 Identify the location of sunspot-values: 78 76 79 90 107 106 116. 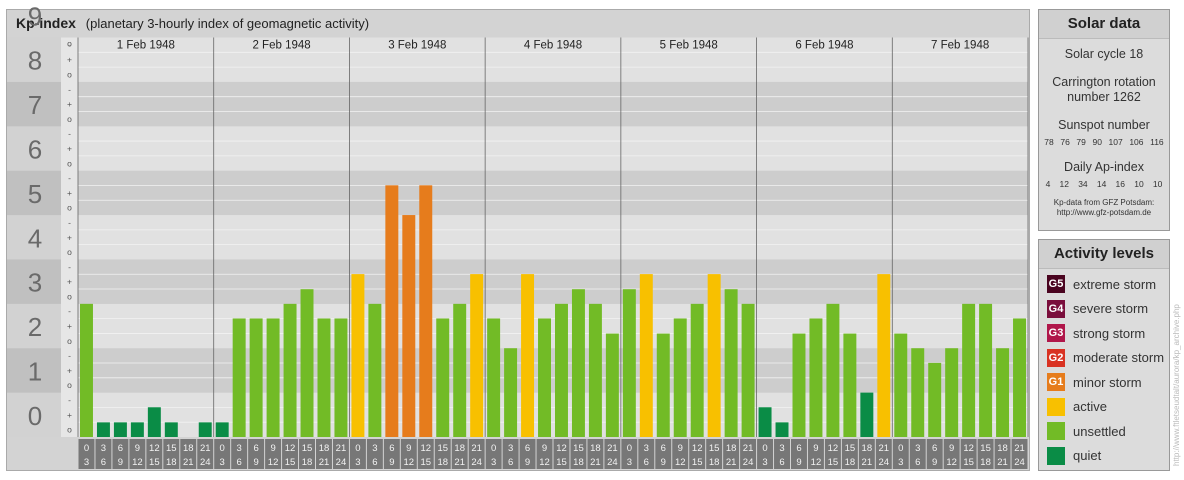
(1104, 142).